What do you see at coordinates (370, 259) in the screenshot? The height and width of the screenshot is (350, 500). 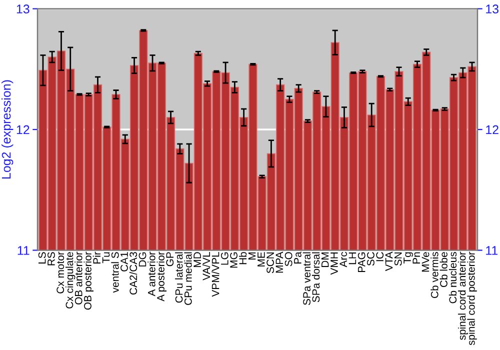 I see `x-tick-label: SC` at bounding box center [370, 259].